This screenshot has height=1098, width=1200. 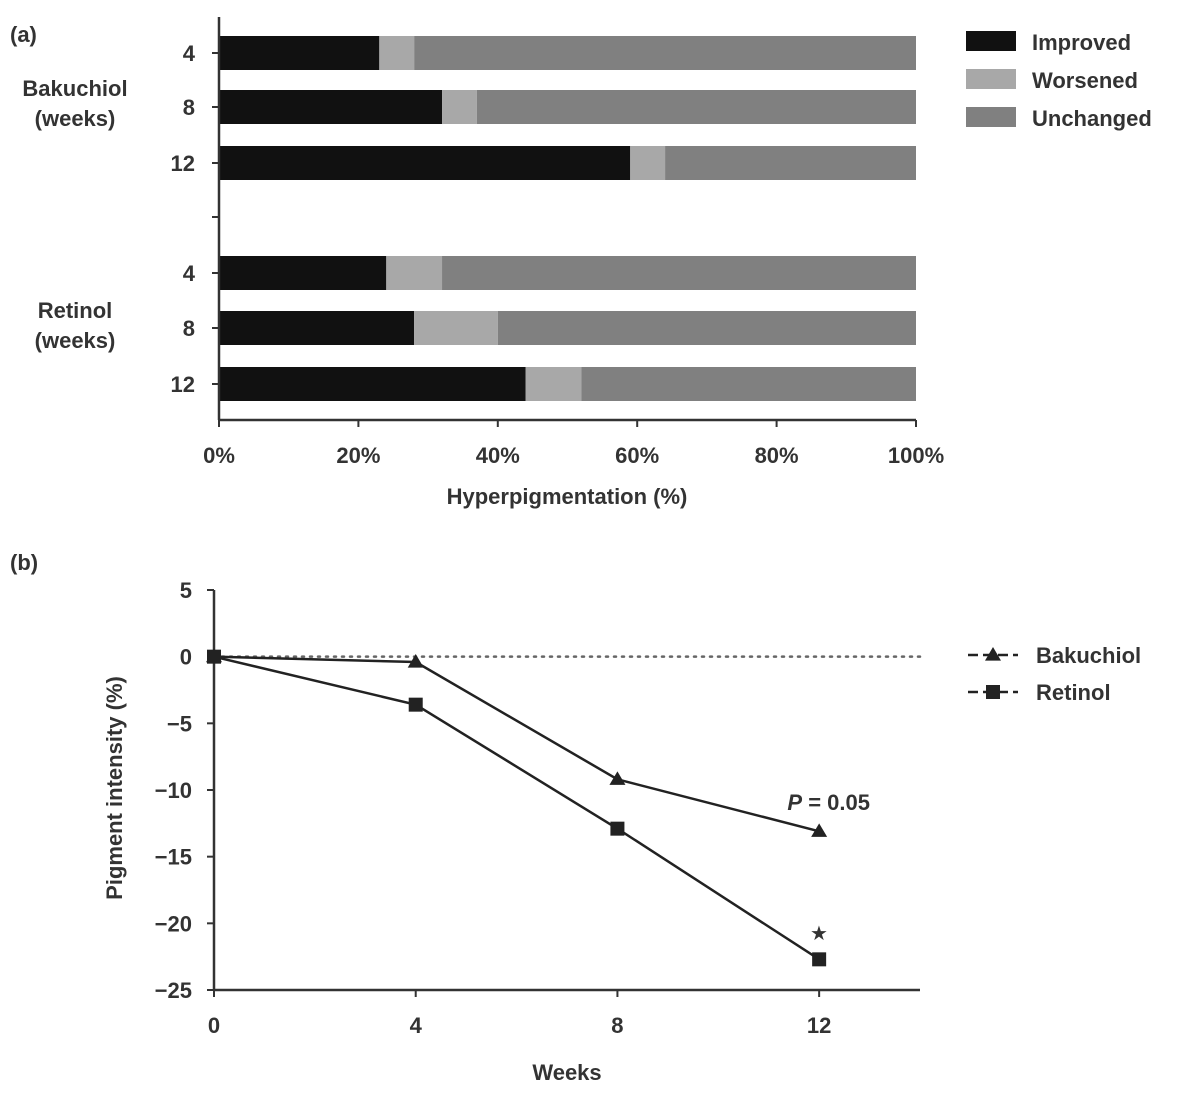 I want to click on y-tick-label: −20, so click(x=173, y=923).